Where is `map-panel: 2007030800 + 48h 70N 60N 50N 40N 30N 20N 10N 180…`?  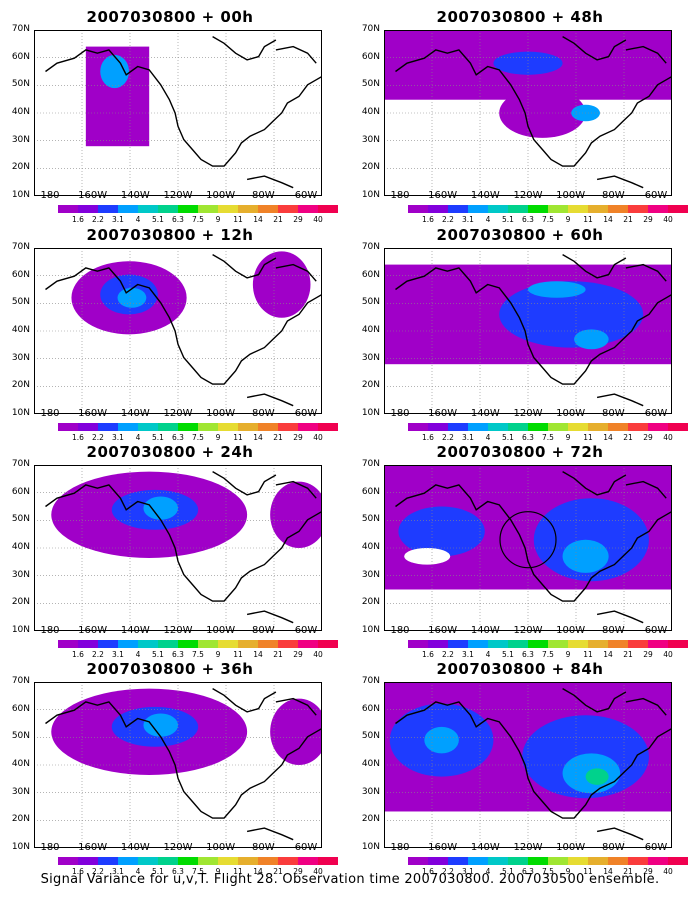 map-panel: 2007030800 + 48h 70N 60N 50N 40N 30N 20N 10N 180… is located at coordinates (520, 116).